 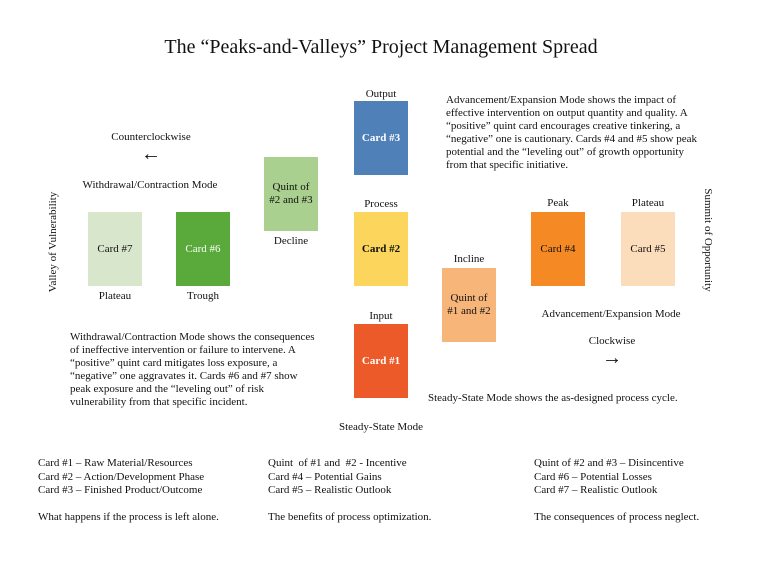 I want to click on card-1-label: Card #1, so click(x=381, y=360).